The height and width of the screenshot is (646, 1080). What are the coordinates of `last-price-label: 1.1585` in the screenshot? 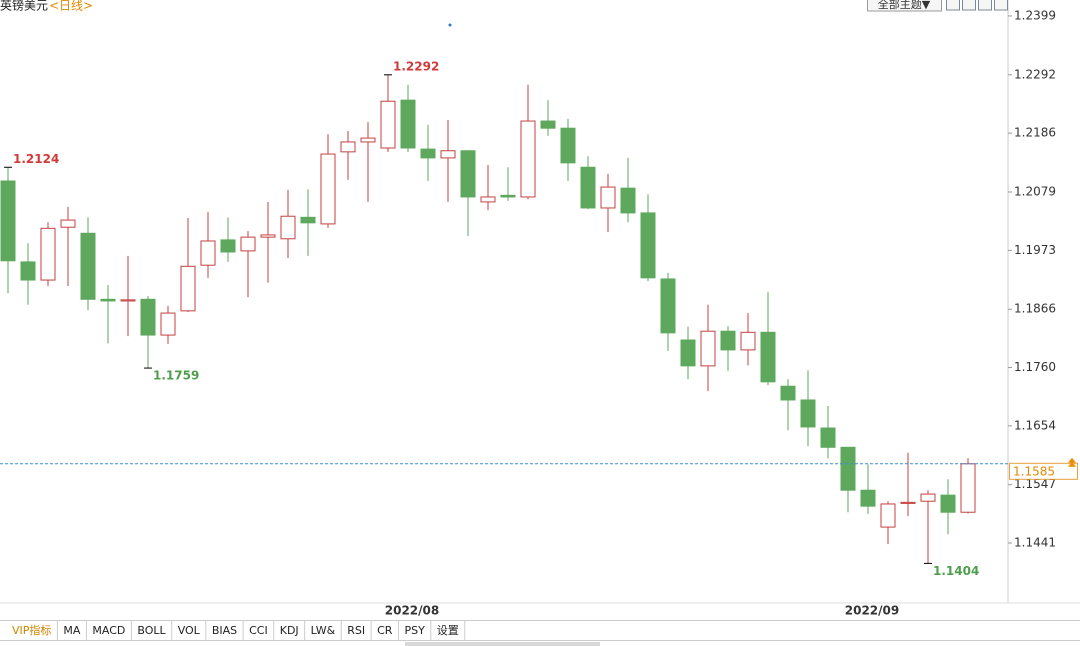 It's located at (1034, 471).